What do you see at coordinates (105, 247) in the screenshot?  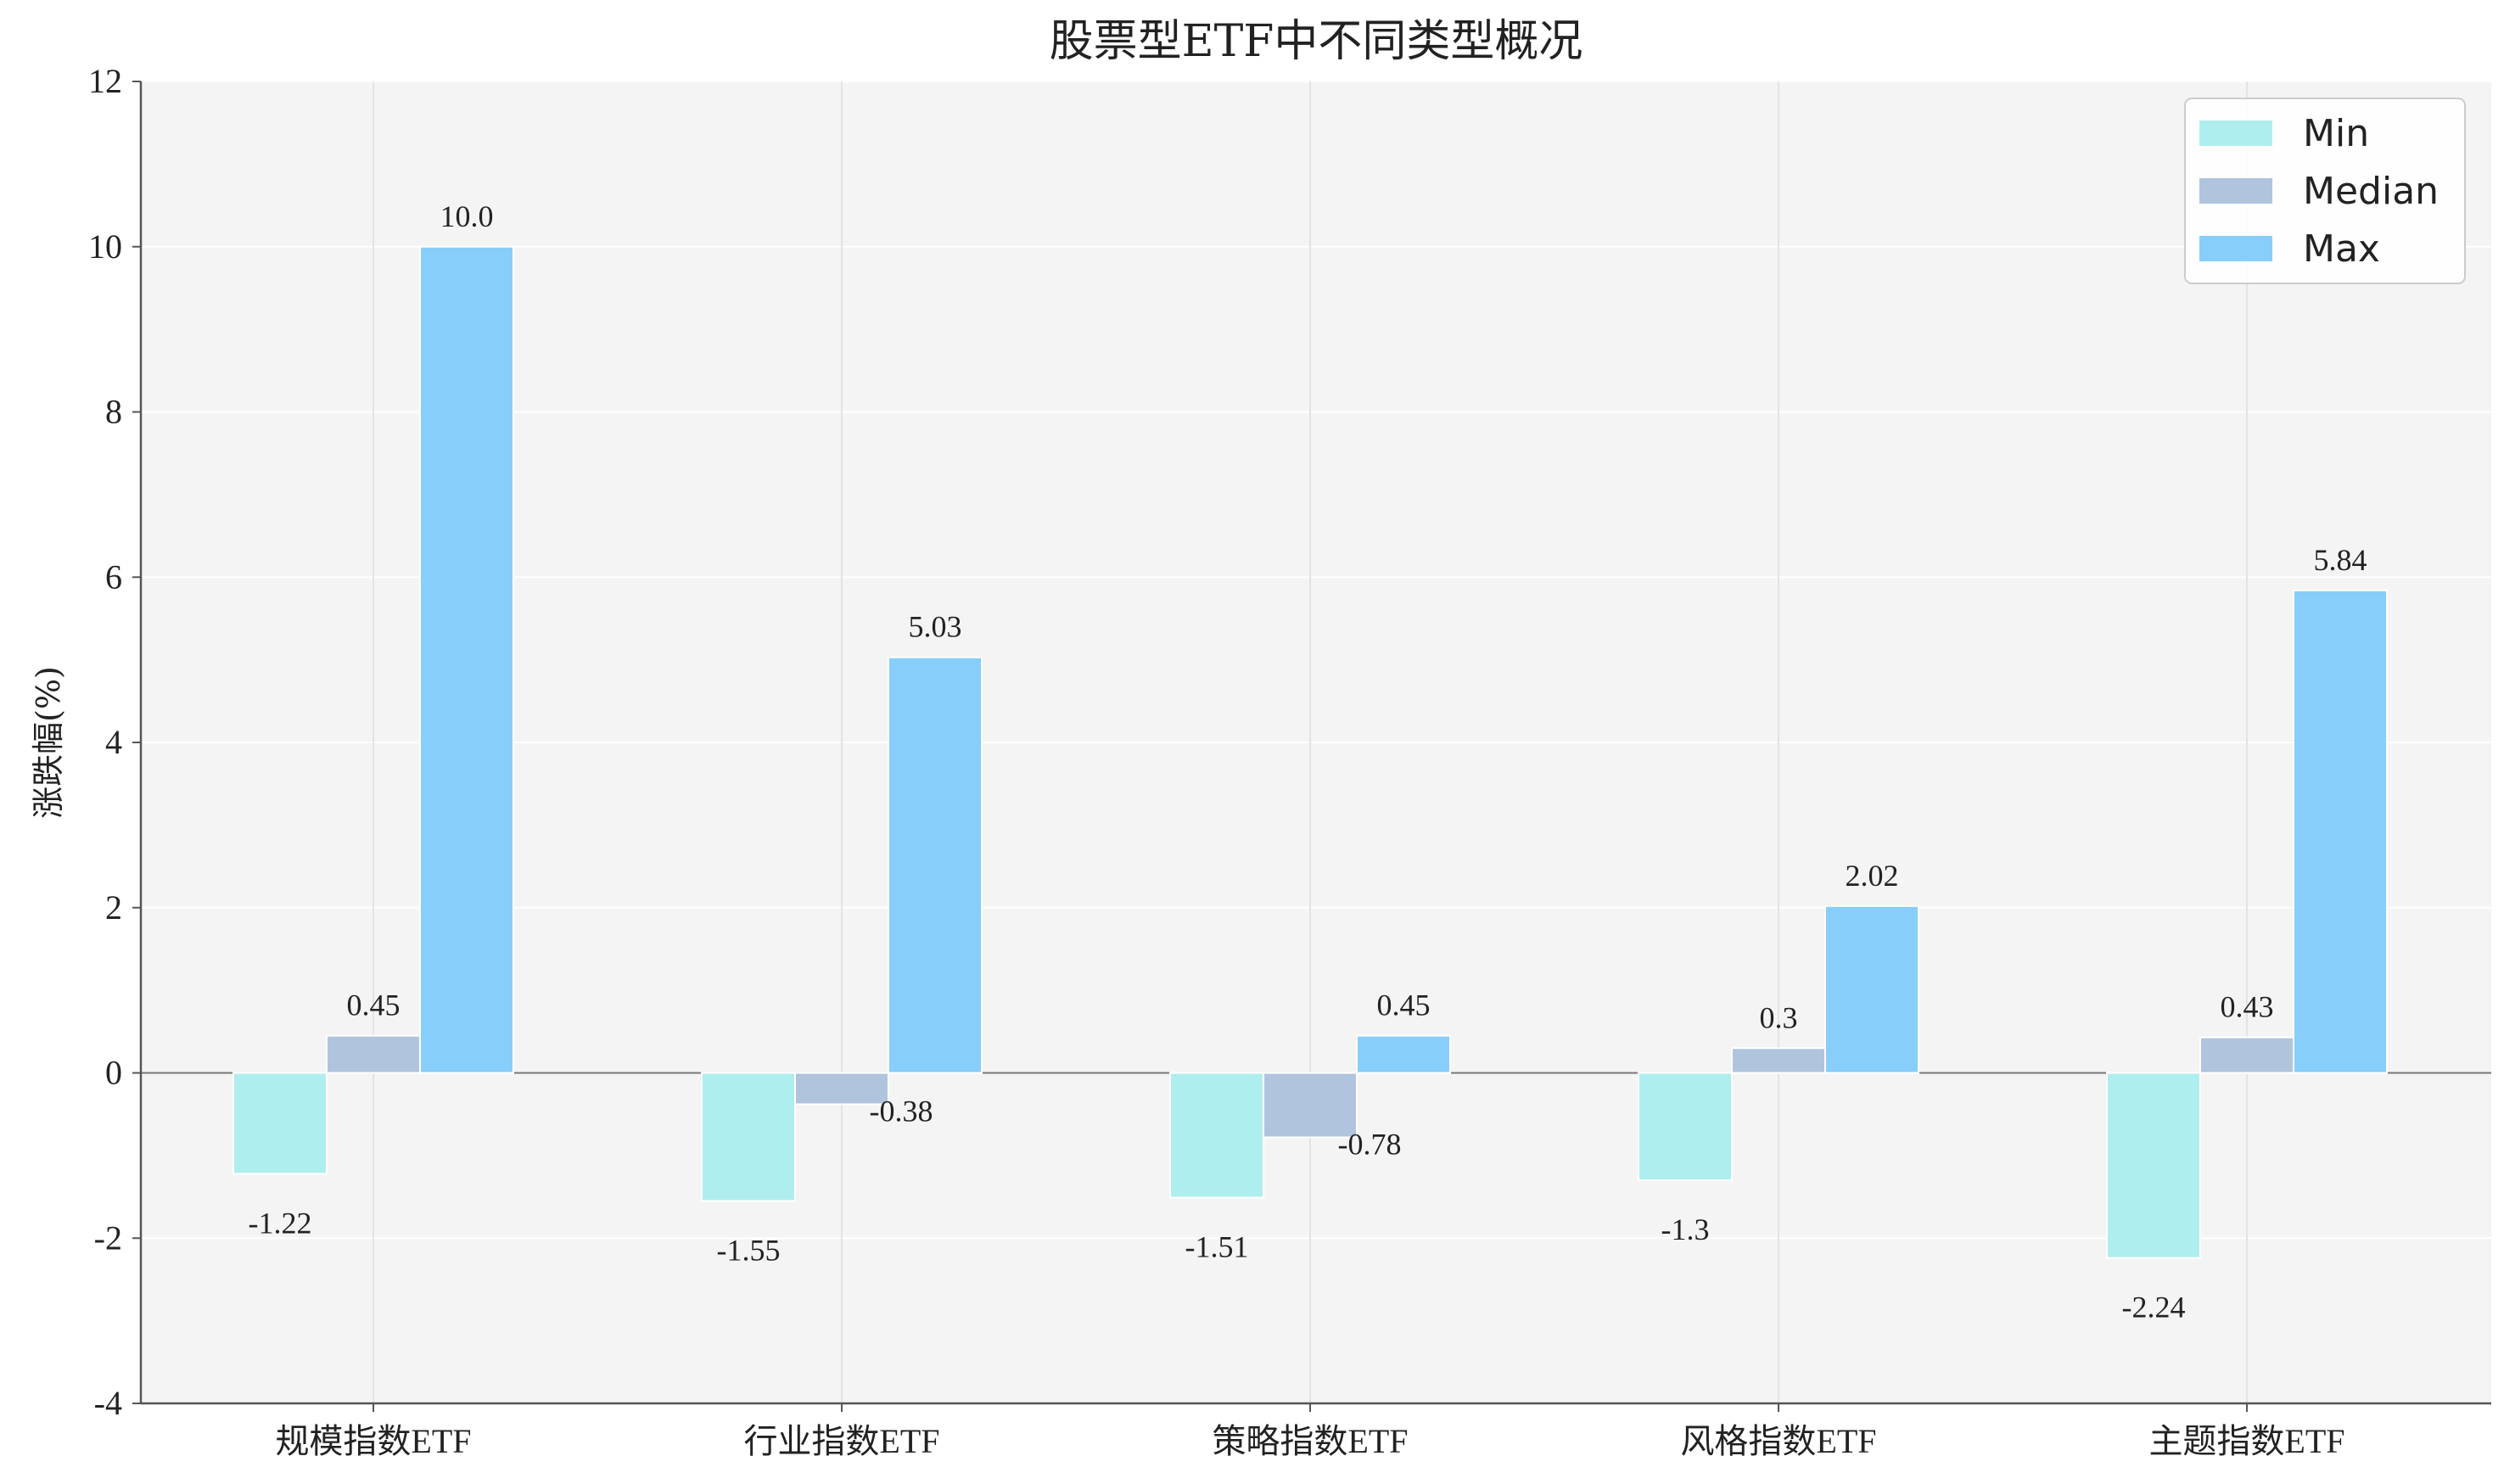 I see `y-tick-label: 10` at bounding box center [105, 247].